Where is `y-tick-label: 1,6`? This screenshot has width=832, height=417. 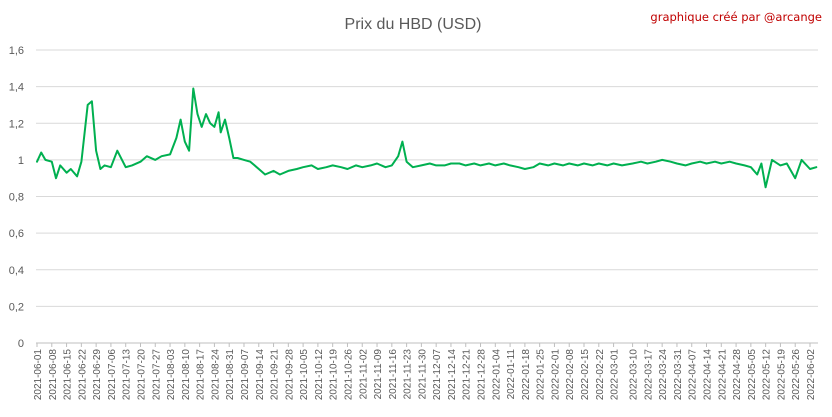 y-tick-label: 1,6 is located at coordinates (16, 51).